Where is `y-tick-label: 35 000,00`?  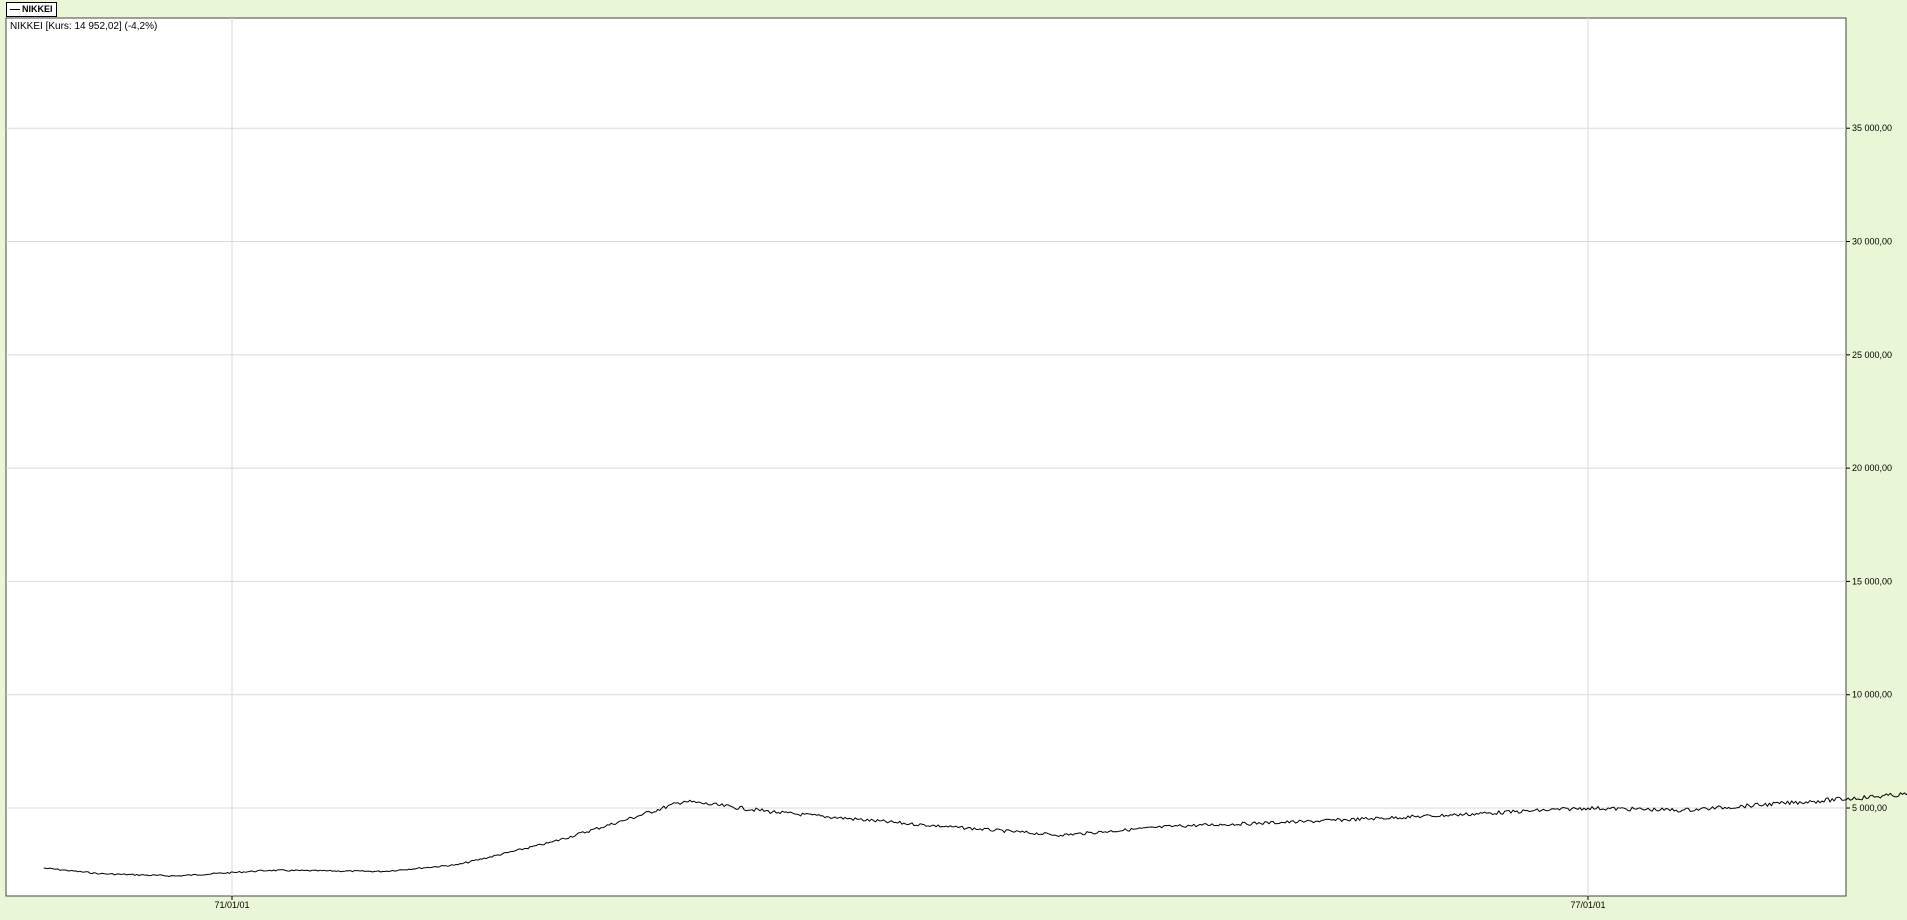
y-tick-label: 35 000,00 is located at coordinates (1872, 128).